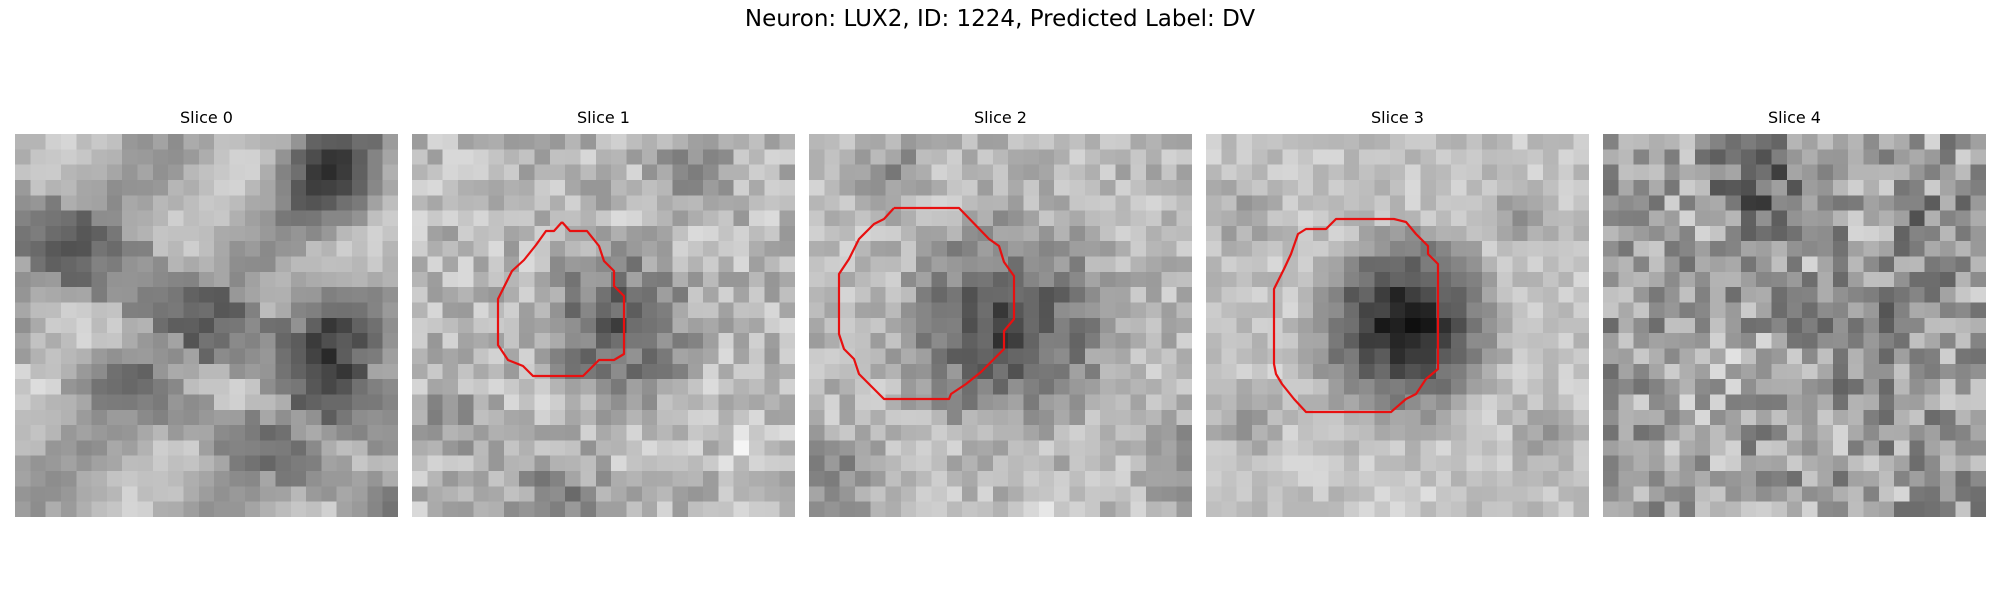 The image size is (2000, 600). What do you see at coordinates (206, 117) in the screenshot?
I see `slice-title: Slice 0` at bounding box center [206, 117].